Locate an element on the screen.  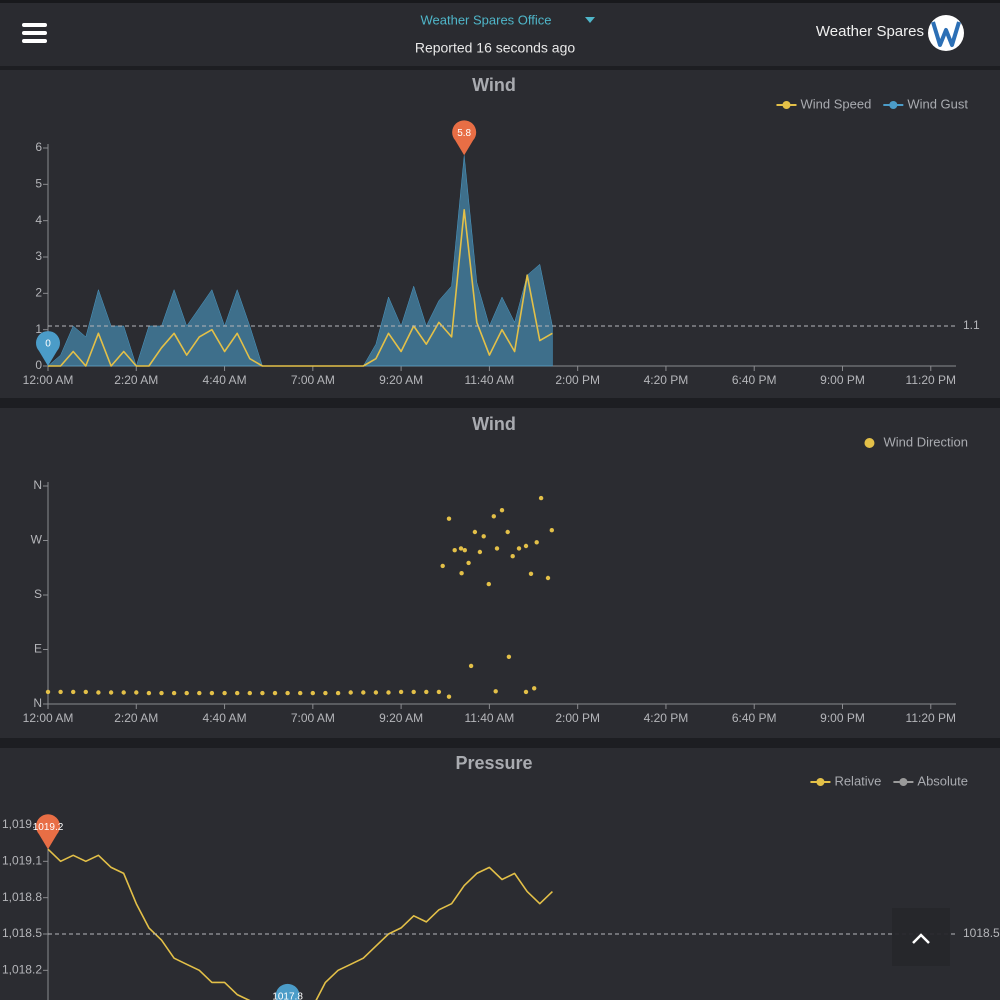
max-pin-label: 5.8 is located at coordinates (464, 133).